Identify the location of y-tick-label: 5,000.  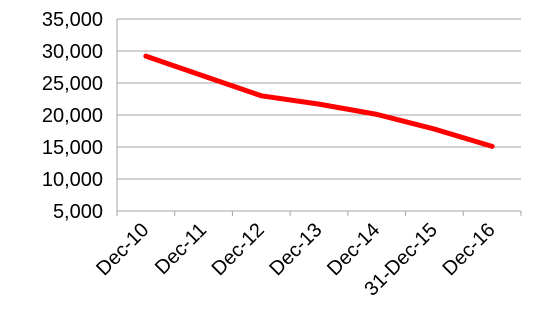
(78, 212).